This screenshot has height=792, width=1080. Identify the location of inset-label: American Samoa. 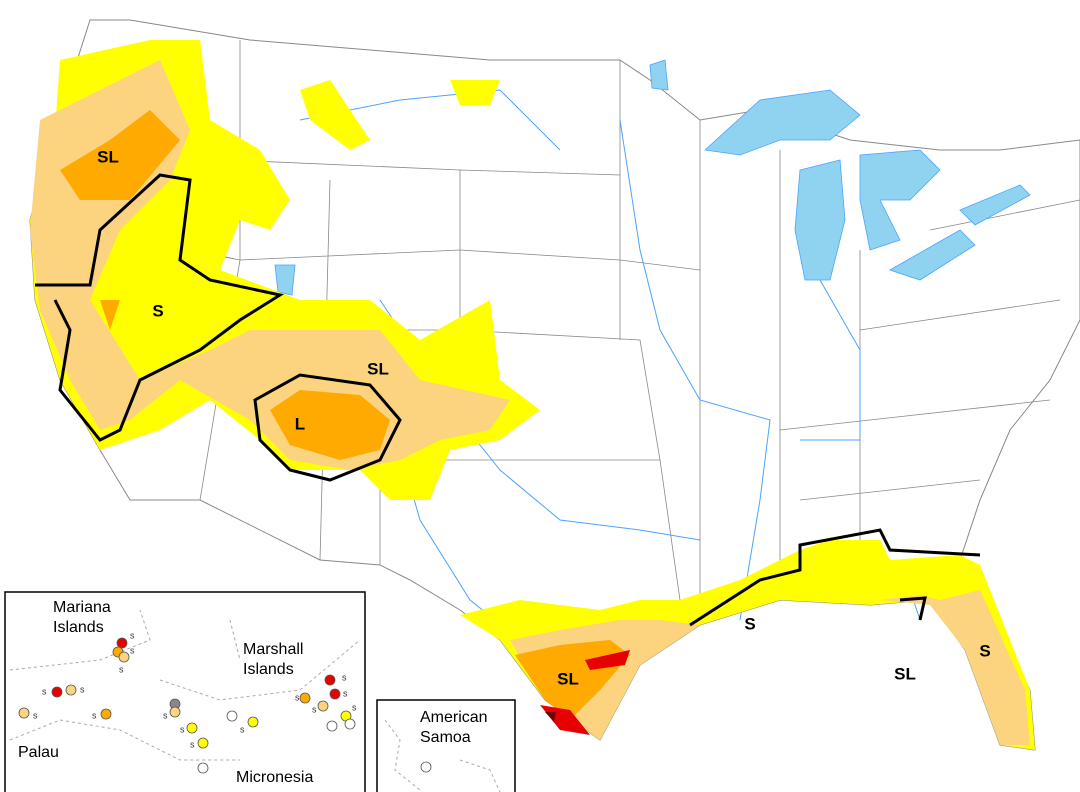
(454, 727).